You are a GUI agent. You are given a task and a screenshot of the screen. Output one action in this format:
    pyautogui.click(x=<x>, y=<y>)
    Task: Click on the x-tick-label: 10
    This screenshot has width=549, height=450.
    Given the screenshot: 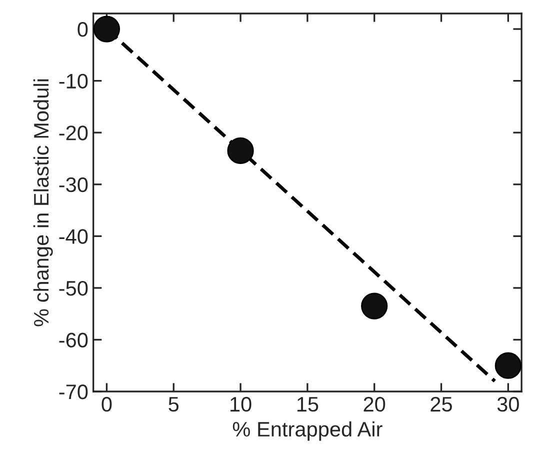 What is the action you would take?
    pyautogui.click(x=241, y=404)
    